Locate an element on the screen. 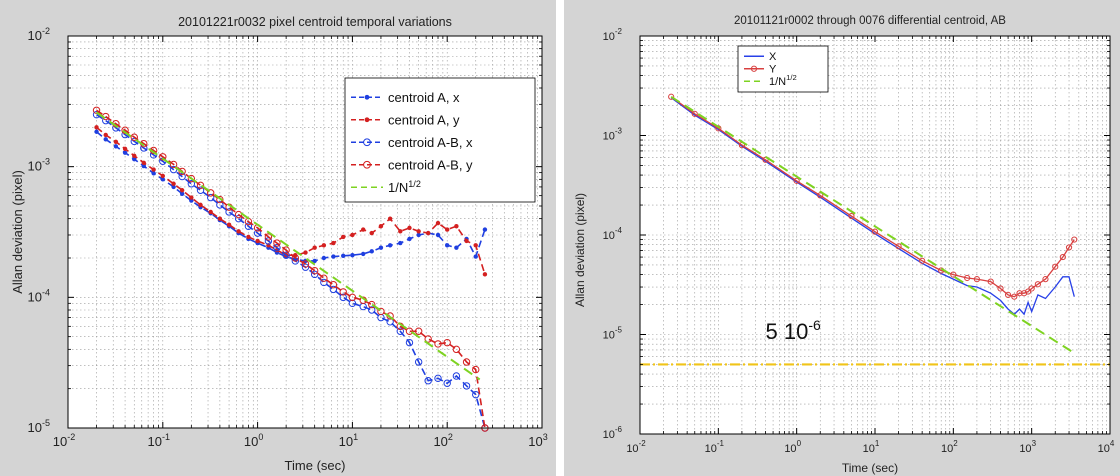 The height and width of the screenshot is (476, 1120). right-tick-exp: 2 is located at coordinates (955, 443).